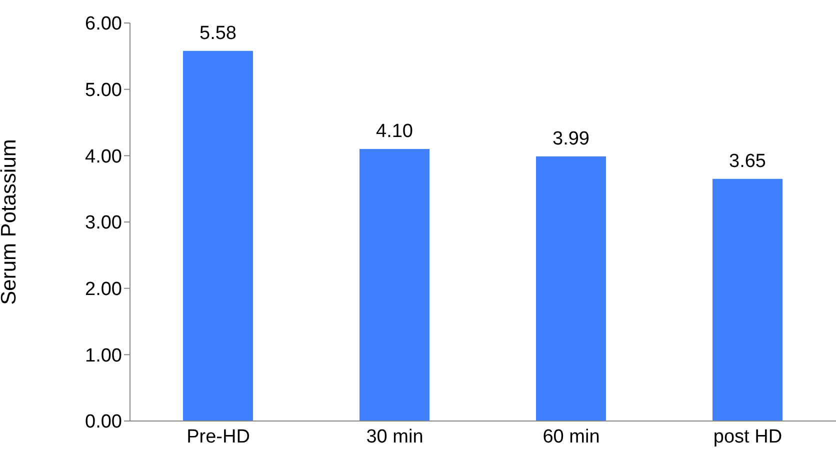 The height and width of the screenshot is (471, 836). What do you see at coordinates (394, 131) in the screenshot?
I see `data-label: 4.10` at bounding box center [394, 131].